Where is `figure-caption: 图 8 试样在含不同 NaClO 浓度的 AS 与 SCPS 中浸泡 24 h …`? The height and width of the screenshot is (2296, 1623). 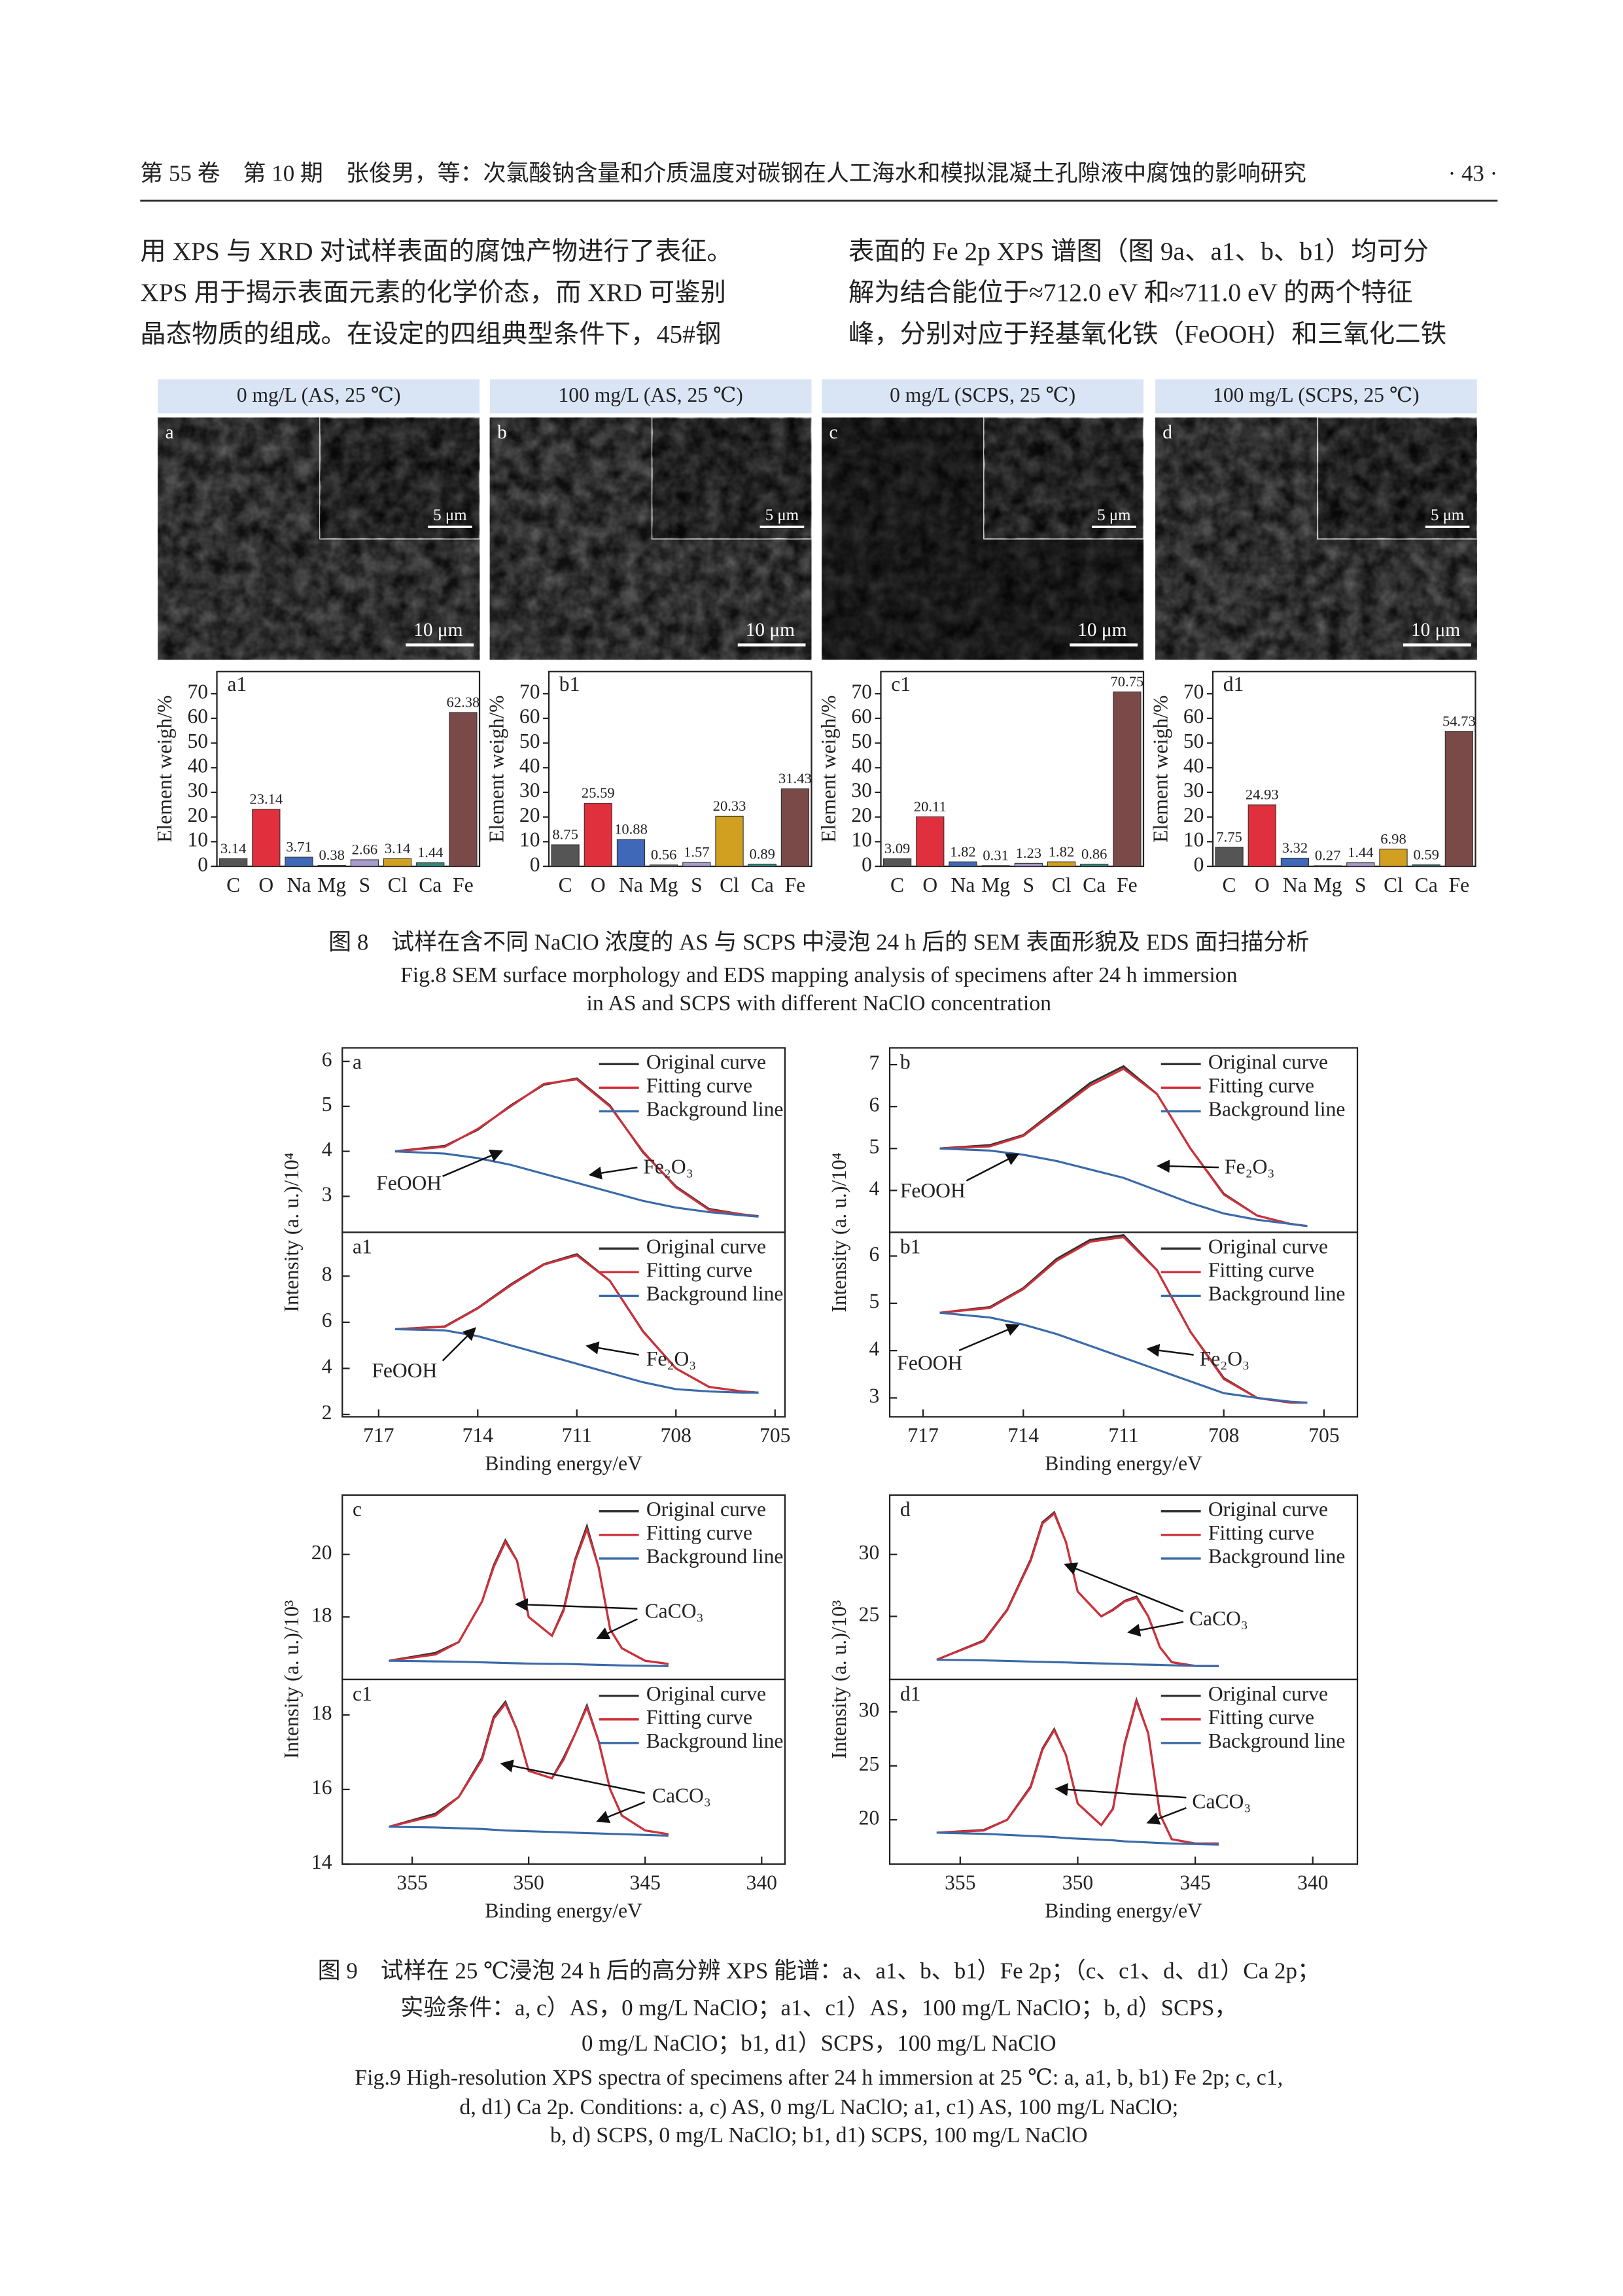 figure-caption: 图 8 试样在含不同 NaClO 浓度的 AS 与 SCPS 中浸泡 24 h … is located at coordinates (818, 942).